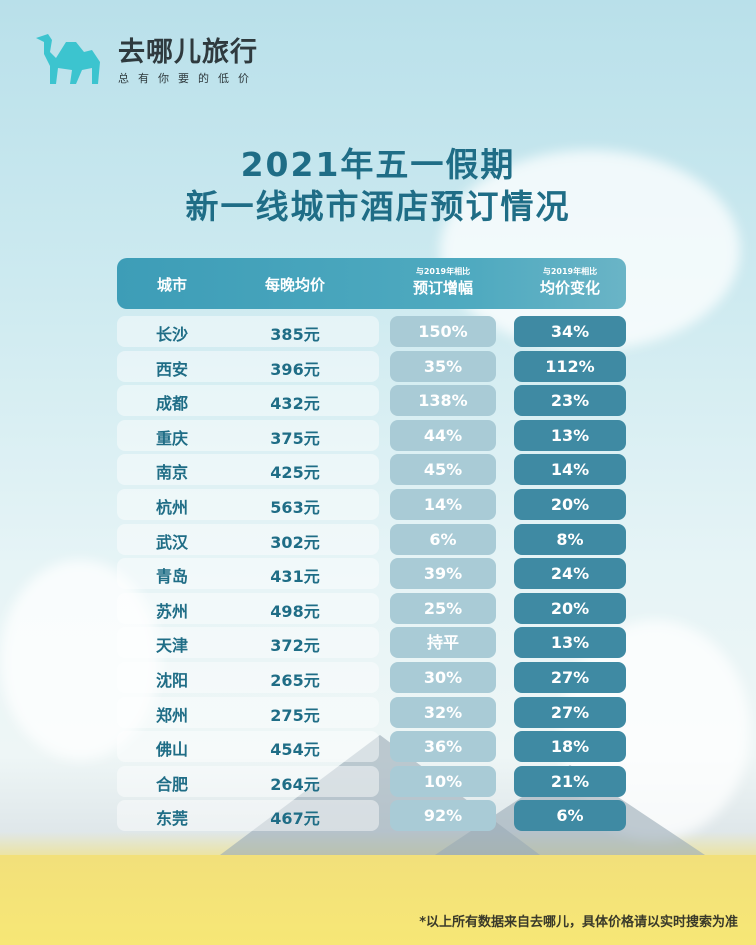 This screenshot has width=756, height=945. I want to click on header-booking: 预订增幅, so click(442, 288).